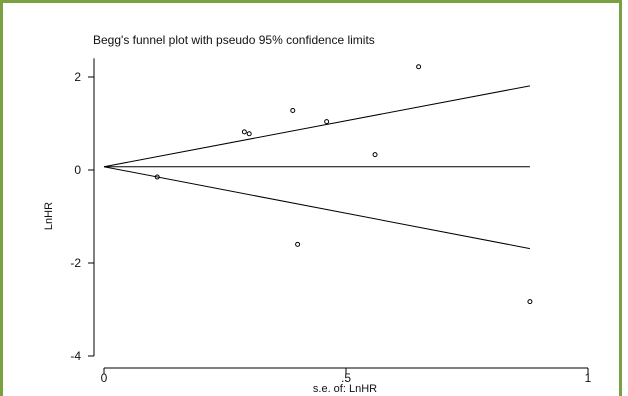 This screenshot has width=628, height=396. What do you see at coordinates (346, 378) in the screenshot?
I see `x-tick-label: .5` at bounding box center [346, 378].